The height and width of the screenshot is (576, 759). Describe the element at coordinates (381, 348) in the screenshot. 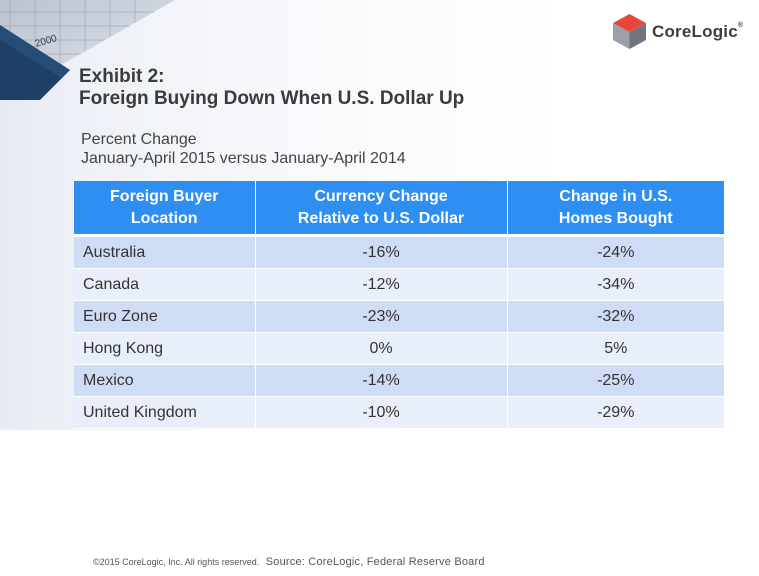

I see `cell-currency-change: 0%` at that location.